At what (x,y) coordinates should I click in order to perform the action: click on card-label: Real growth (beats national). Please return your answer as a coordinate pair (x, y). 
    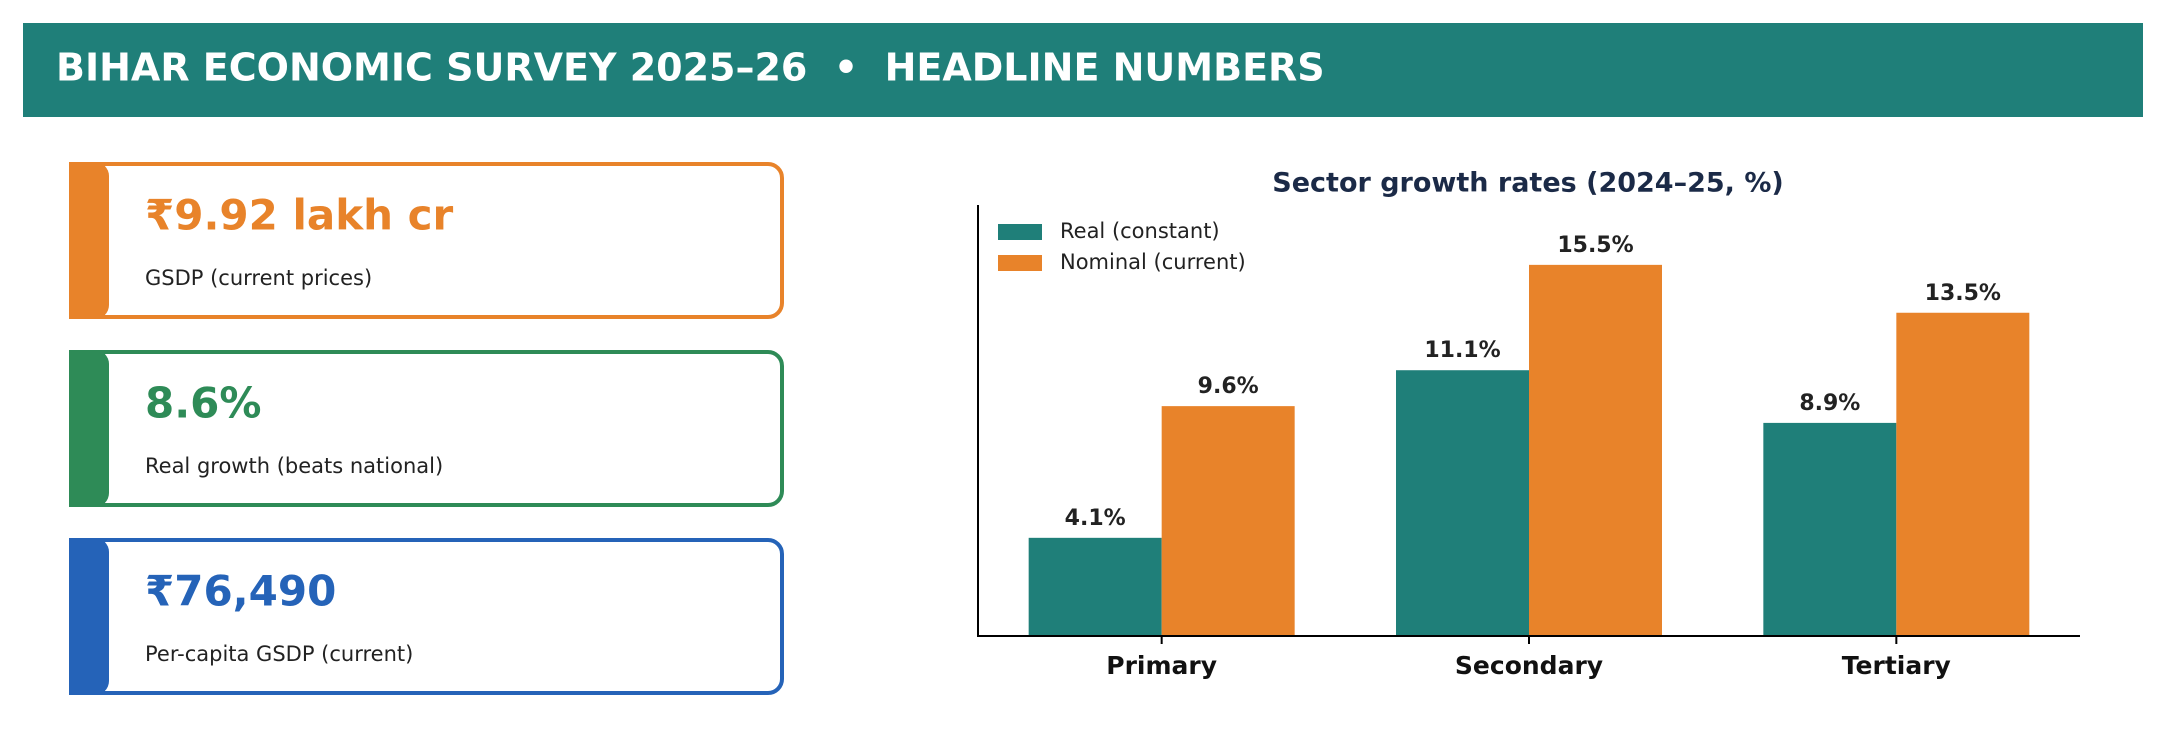
    Looking at the image, I should click on (294, 466).